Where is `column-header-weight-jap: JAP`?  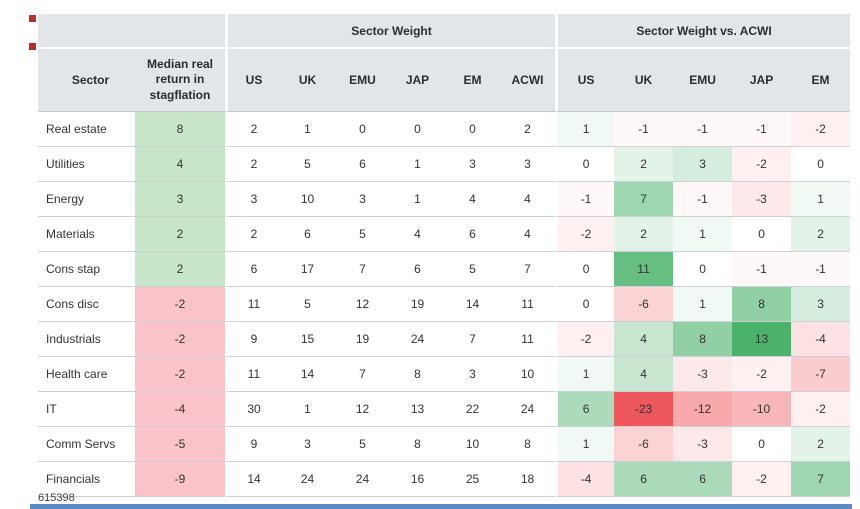
column-header-weight-jap: JAP is located at coordinates (417, 79).